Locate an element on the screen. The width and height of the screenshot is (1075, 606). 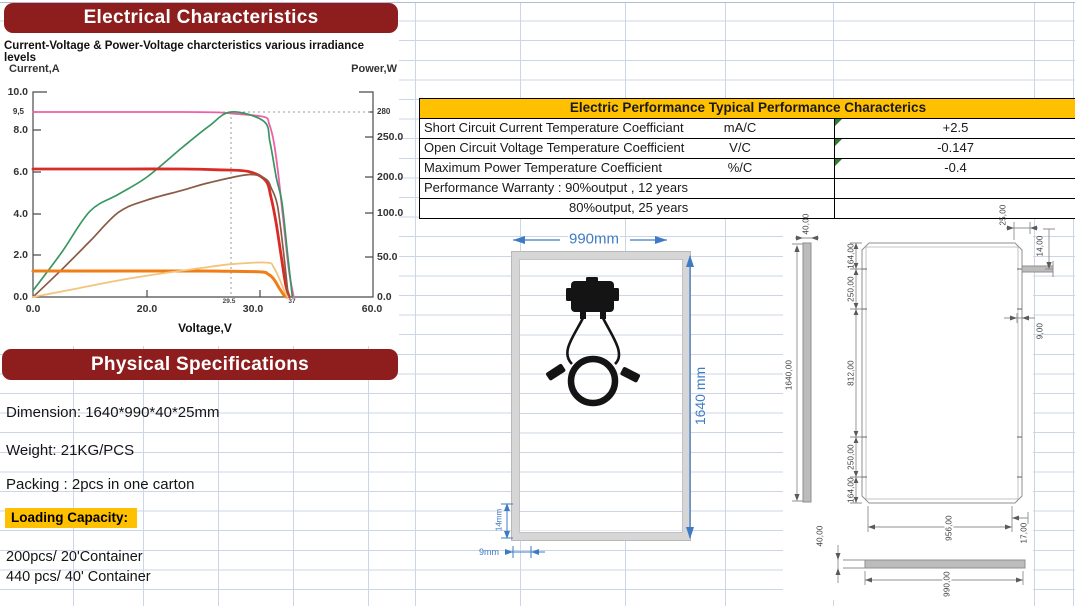
x-axis-title: Voltage,V is located at coordinates (205, 328).